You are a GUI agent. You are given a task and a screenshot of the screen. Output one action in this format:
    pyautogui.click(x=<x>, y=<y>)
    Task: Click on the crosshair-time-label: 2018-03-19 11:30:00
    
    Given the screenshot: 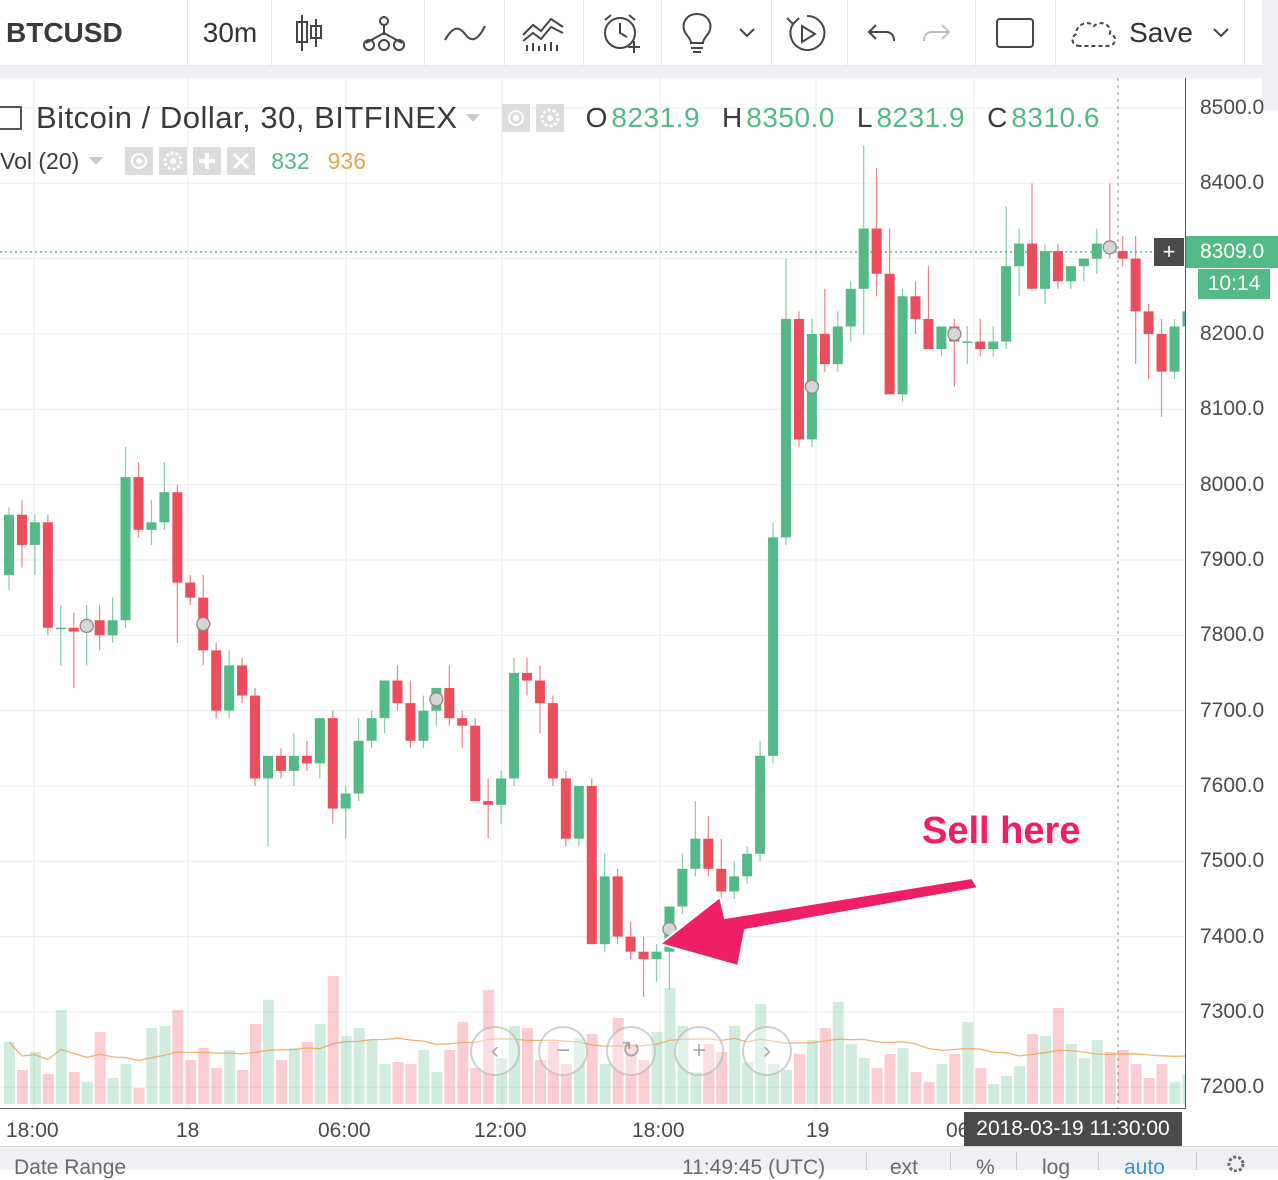 What is the action you would take?
    pyautogui.click(x=1073, y=1129)
    